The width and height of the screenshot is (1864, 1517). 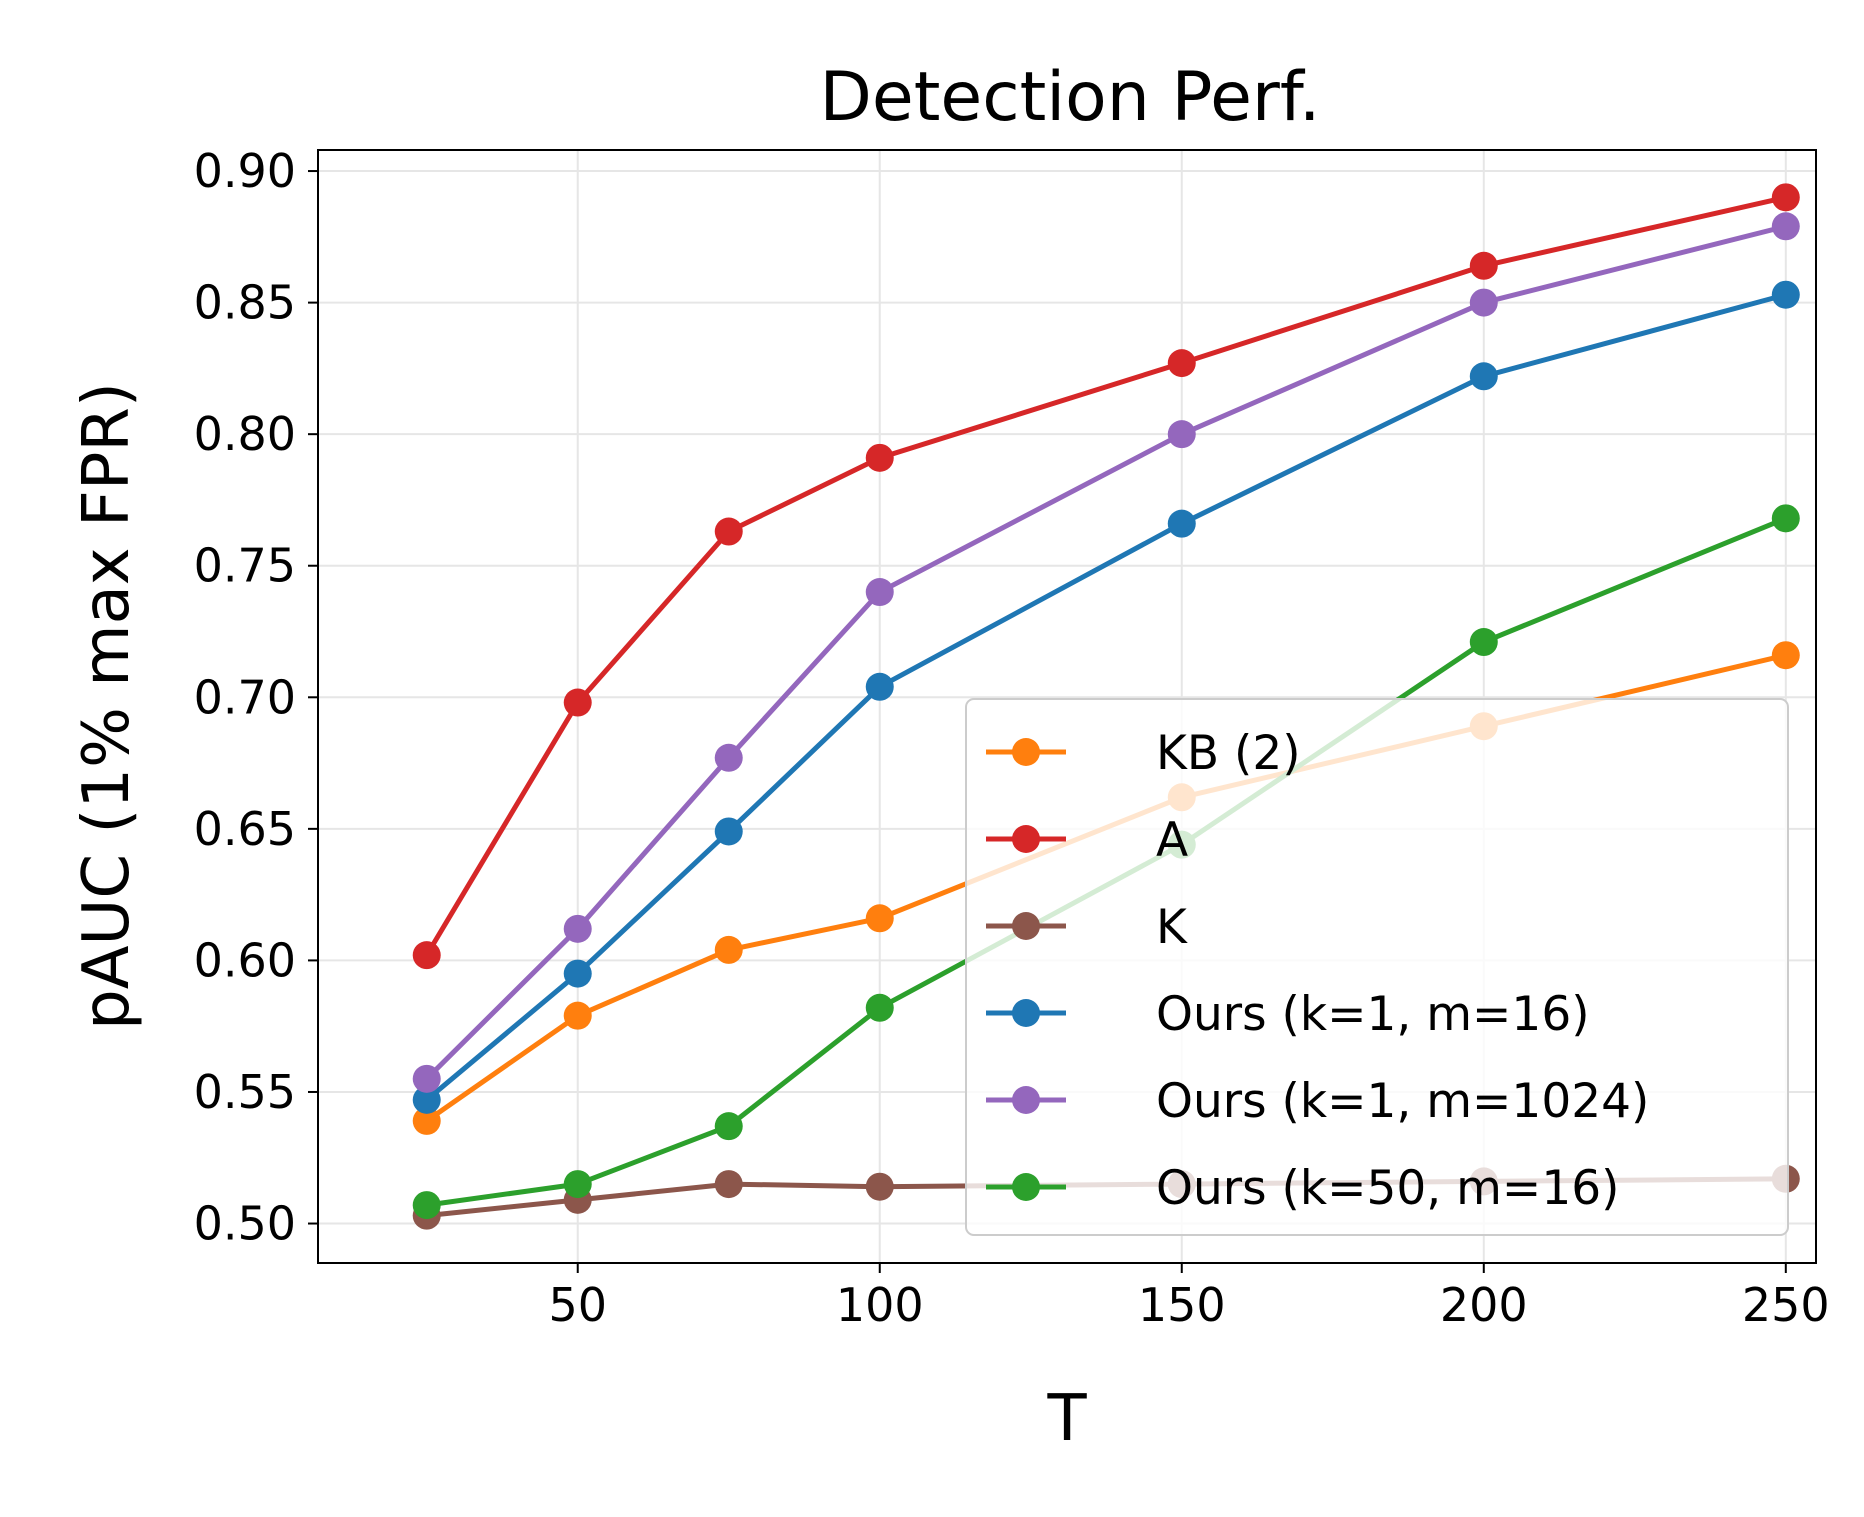 I want to click on legend-label: Ours (k=50, m=16), so click(x=1387, y=1188).